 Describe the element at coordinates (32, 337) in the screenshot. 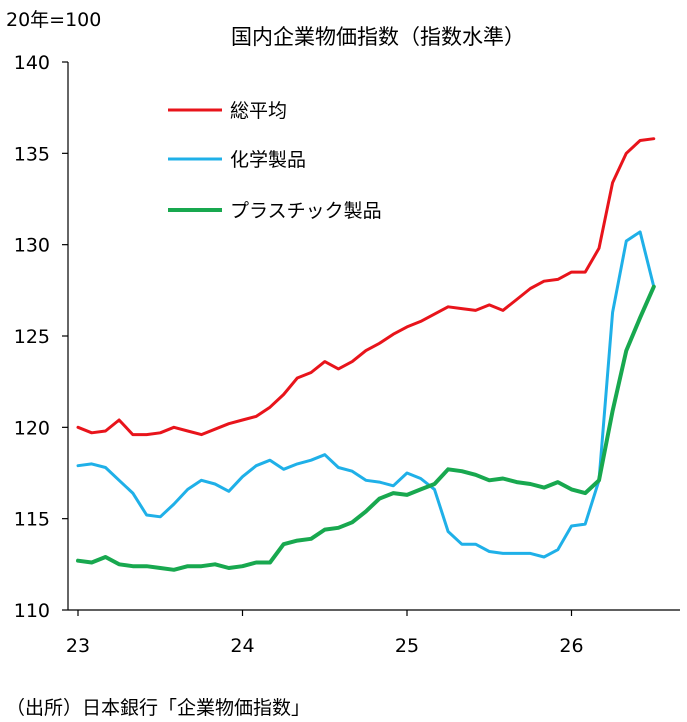

I see `y-tick-label: 125` at that location.